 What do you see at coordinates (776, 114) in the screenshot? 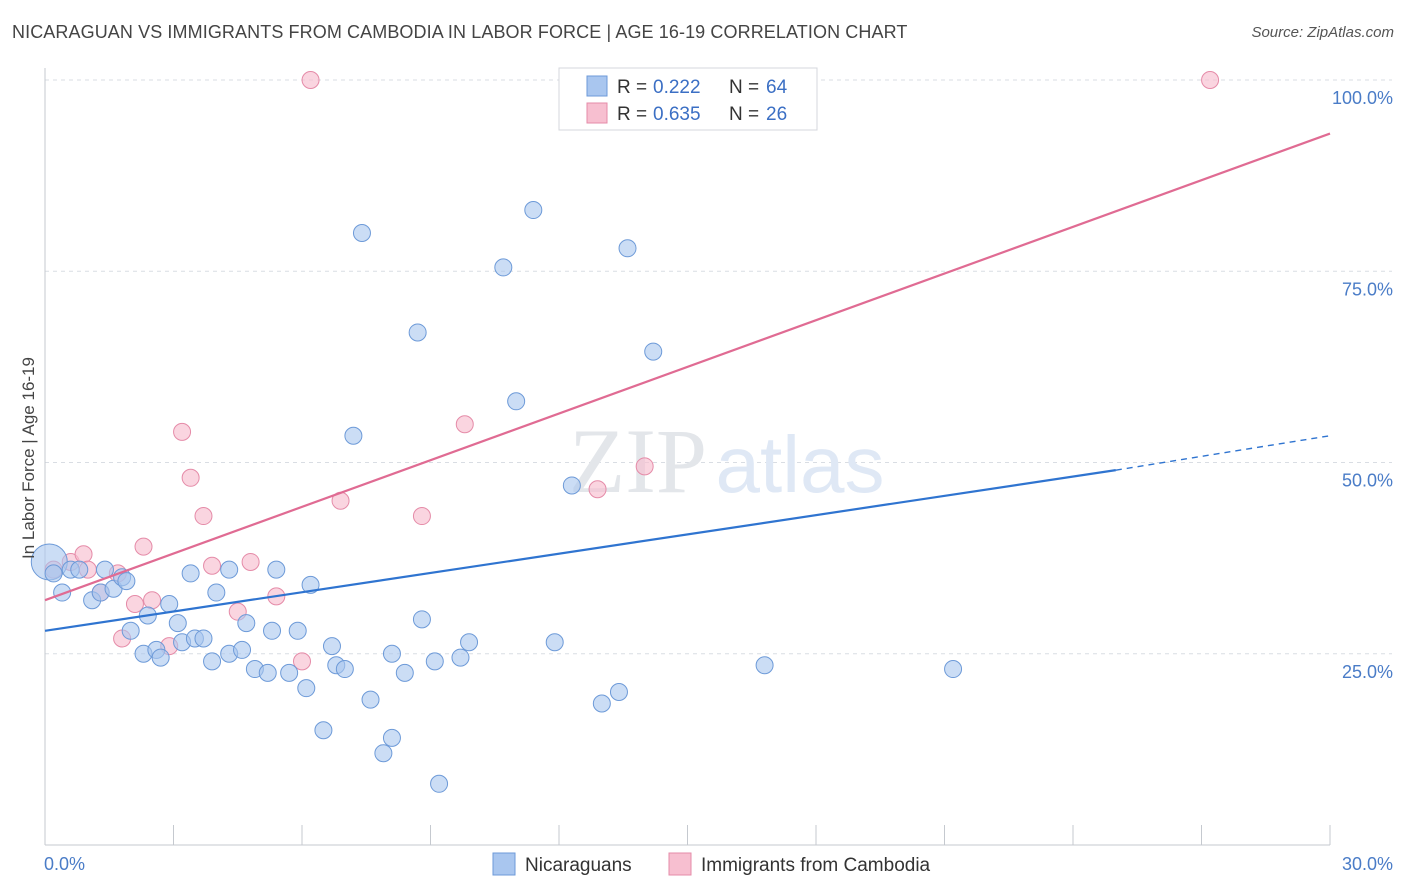
I see `legend-n-value-2: 26` at bounding box center [776, 114].